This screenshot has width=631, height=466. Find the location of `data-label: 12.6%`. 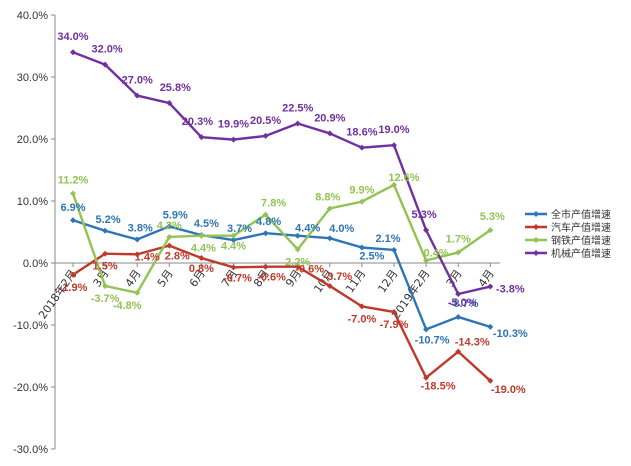

data-label: 12.6% is located at coordinates (403, 178).